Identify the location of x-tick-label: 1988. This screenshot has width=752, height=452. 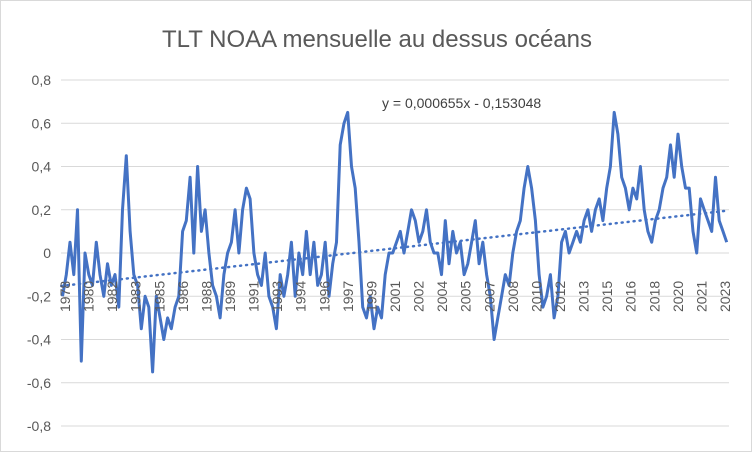
(206, 296).